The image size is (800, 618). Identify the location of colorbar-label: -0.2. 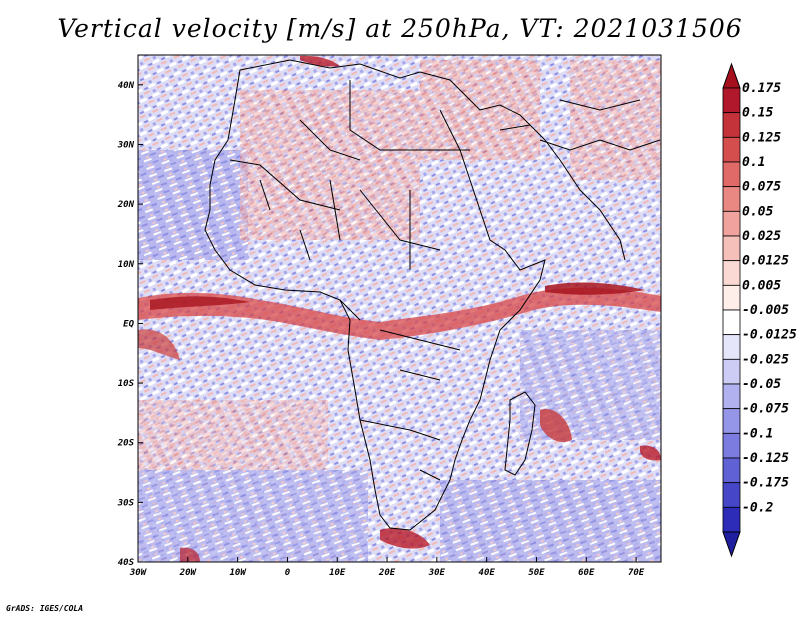
(757, 507).